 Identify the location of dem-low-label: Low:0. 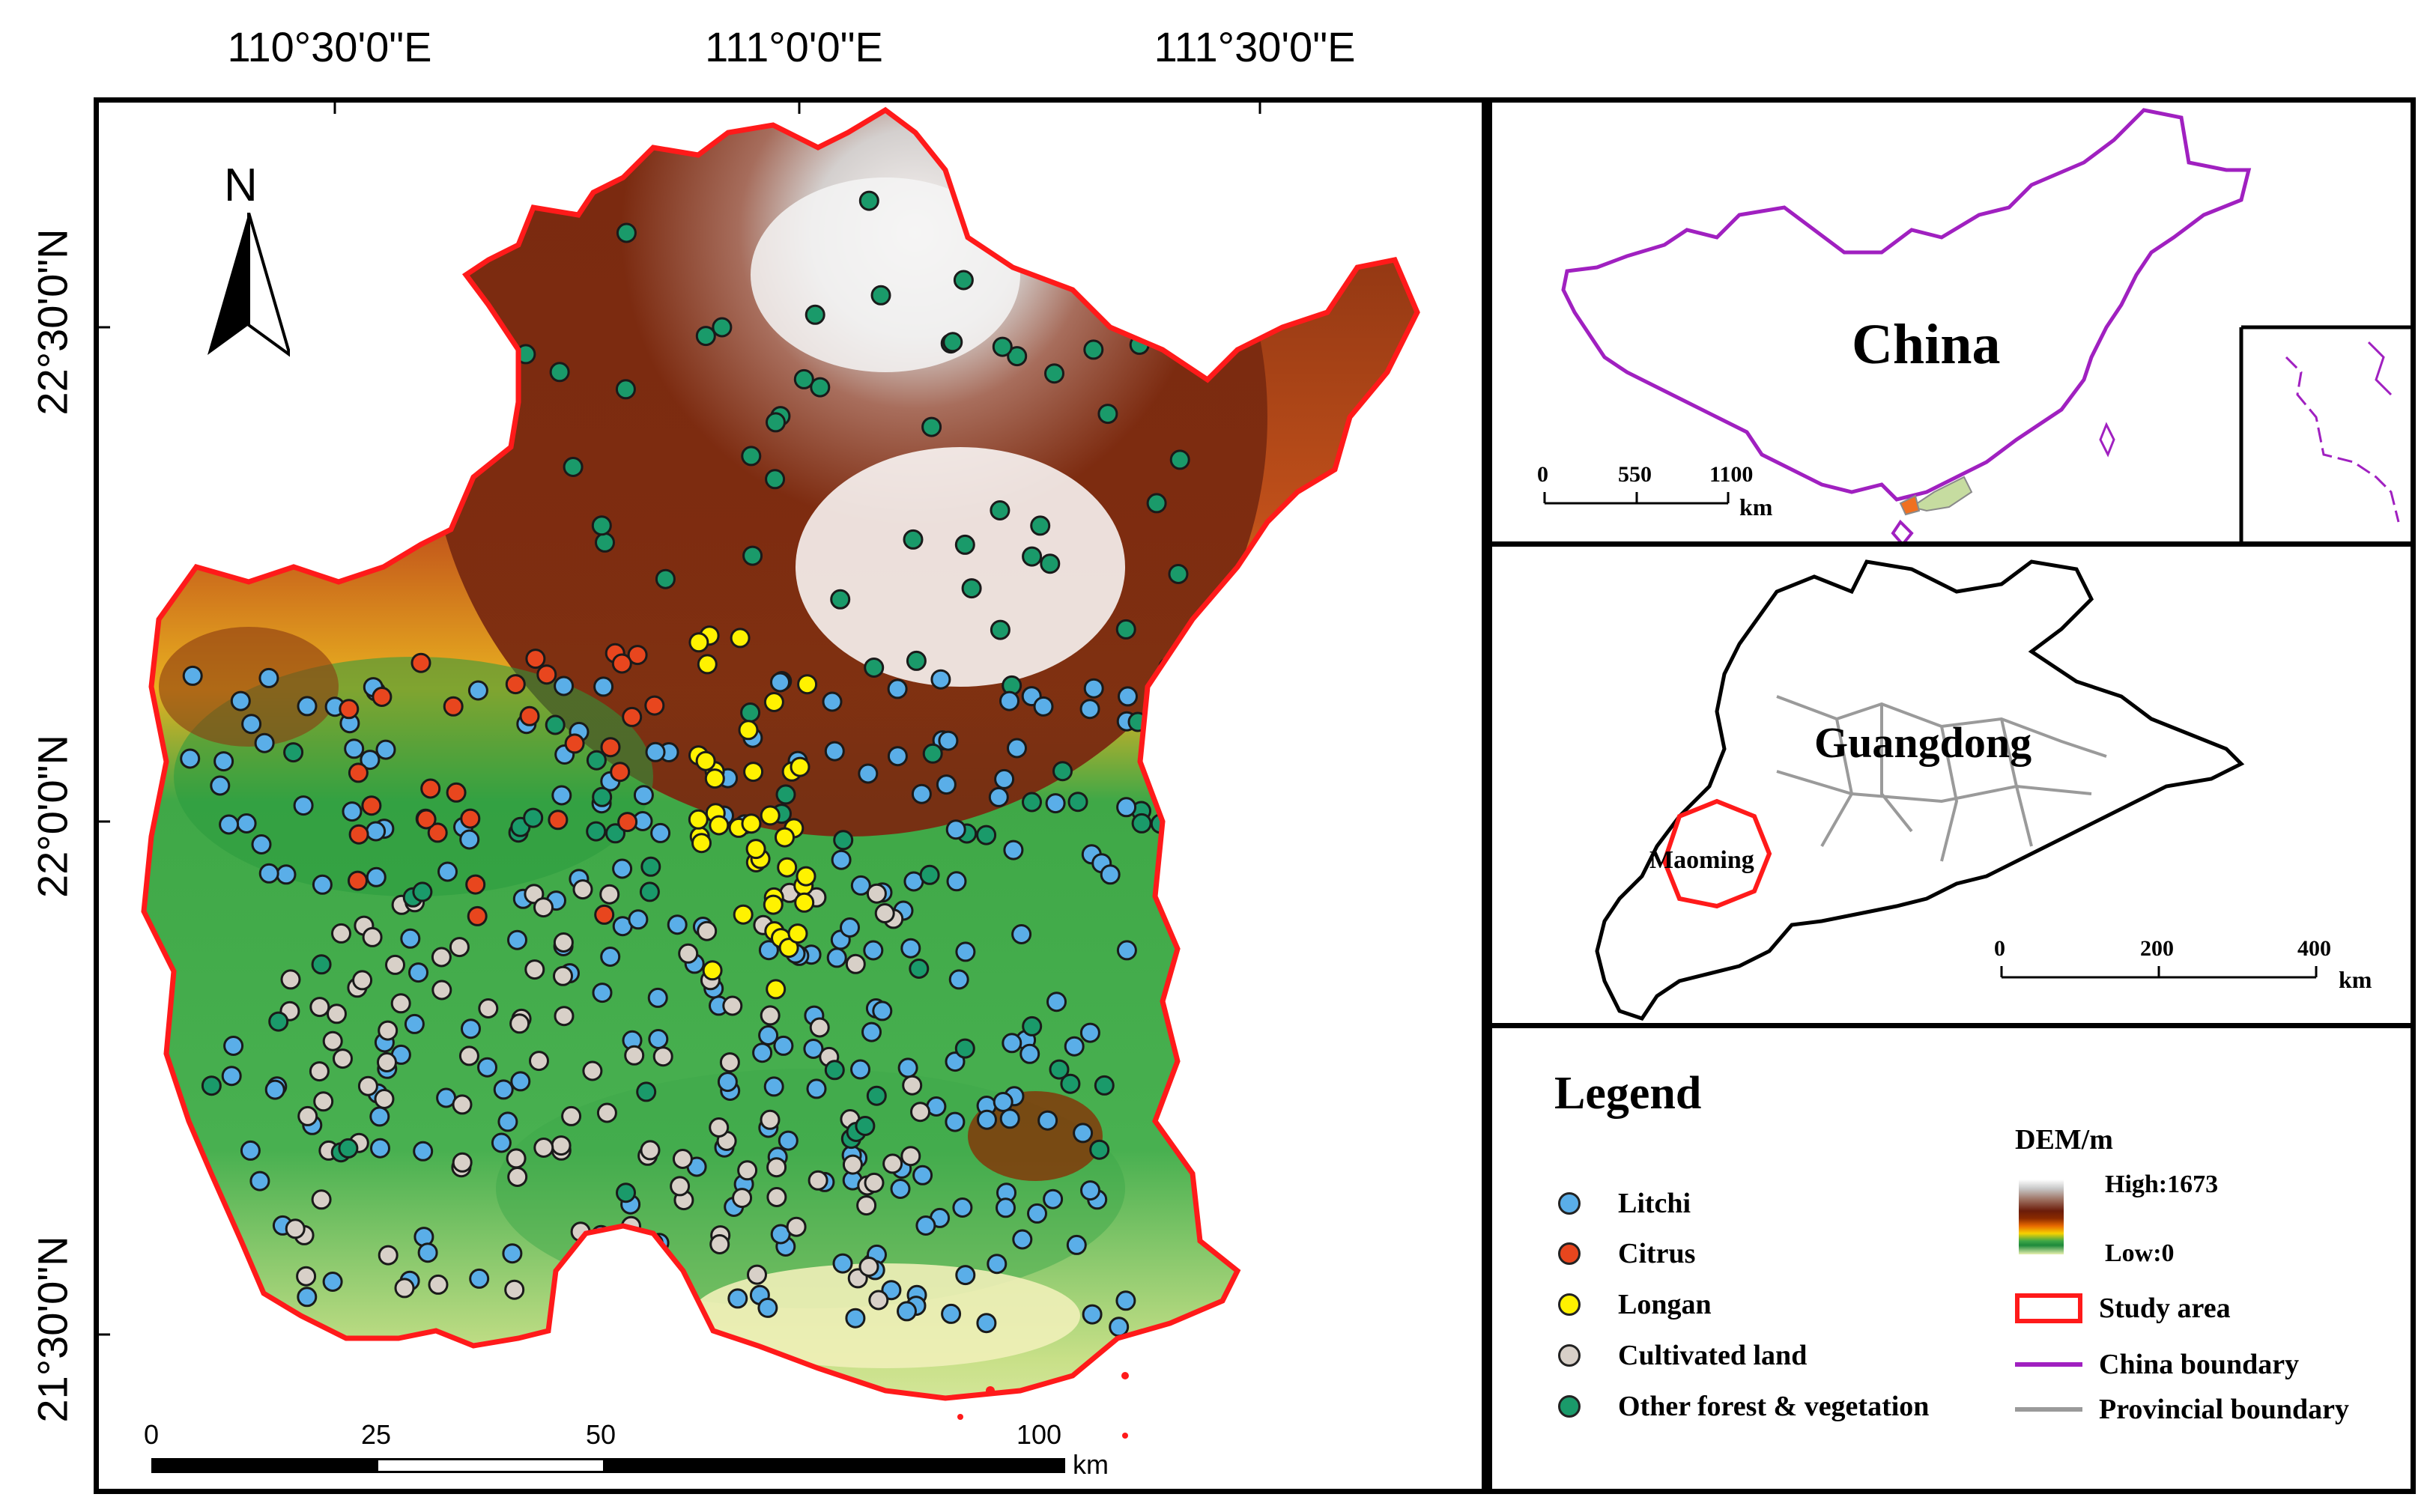
(2140, 1253).